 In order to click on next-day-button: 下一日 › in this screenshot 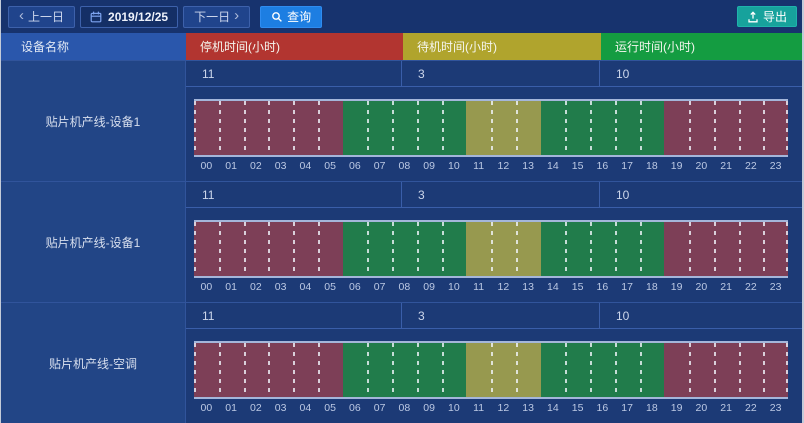, I will do `click(217, 16)`.